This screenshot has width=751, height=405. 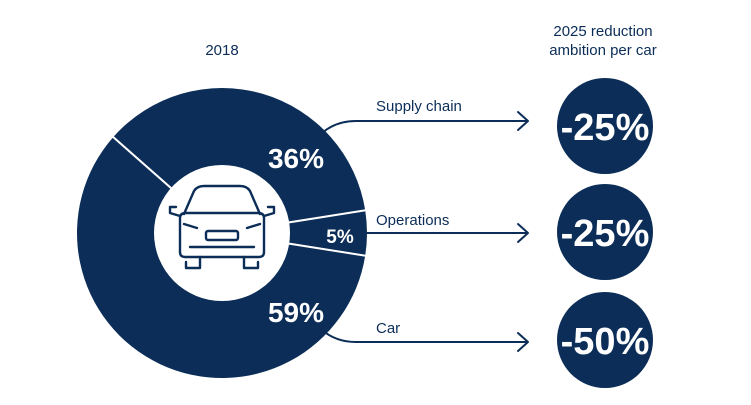 I want to click on slice-operations, so click(x=294, y=233).